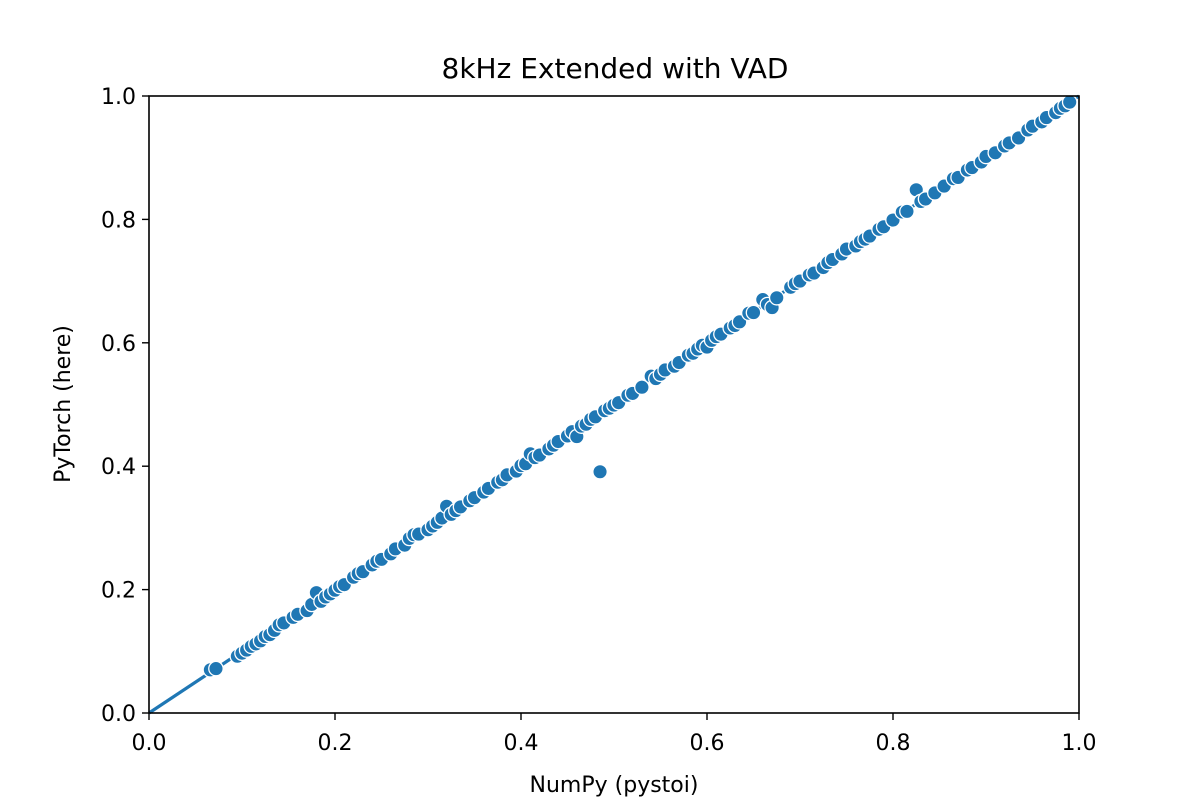 The image size is (1200, 800). I want to click on chart-title: 8kHz Extended with VAD, so click(615, 68).